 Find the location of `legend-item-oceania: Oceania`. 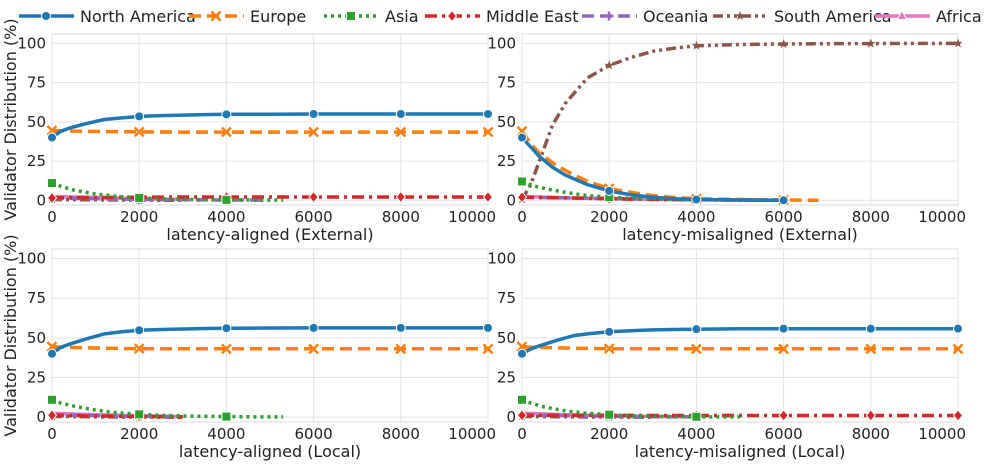

legend-item-oceania: Oceania is located at coordinates (645, 16).